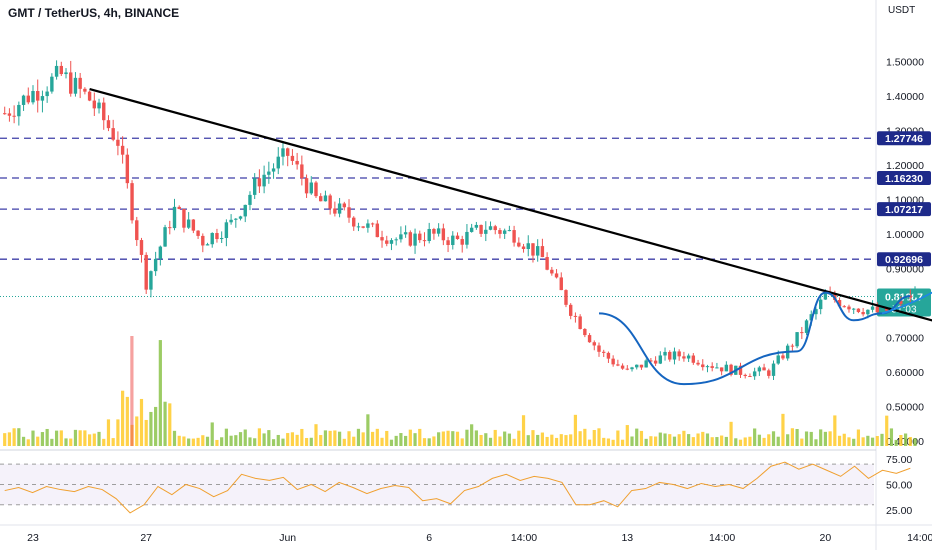 The width and height of the screenshot is (932, 555). Describe the element at coordinates (904, 138) in the screenshot. I see `price-level-tag` at that location.